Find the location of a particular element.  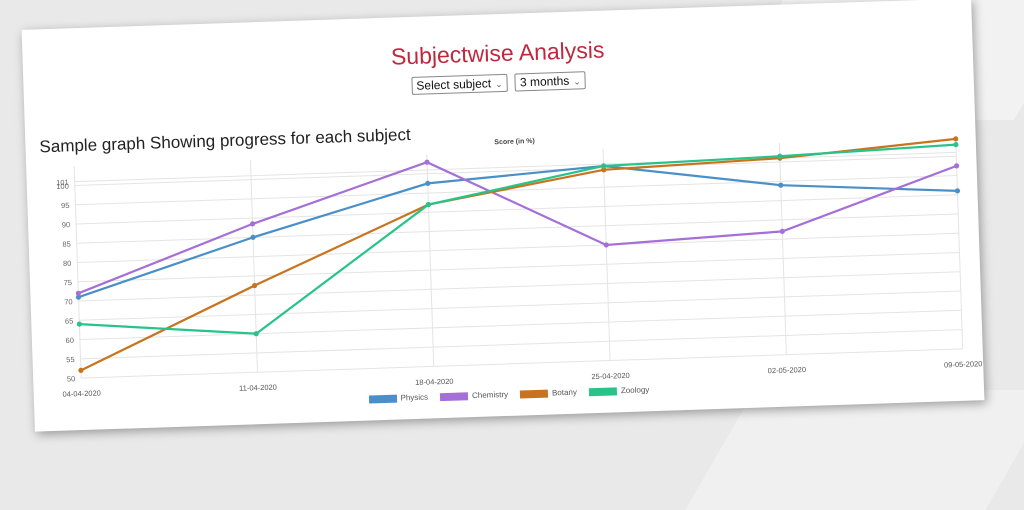

y-tick-label: 65 is located at coordinates (69, 320).